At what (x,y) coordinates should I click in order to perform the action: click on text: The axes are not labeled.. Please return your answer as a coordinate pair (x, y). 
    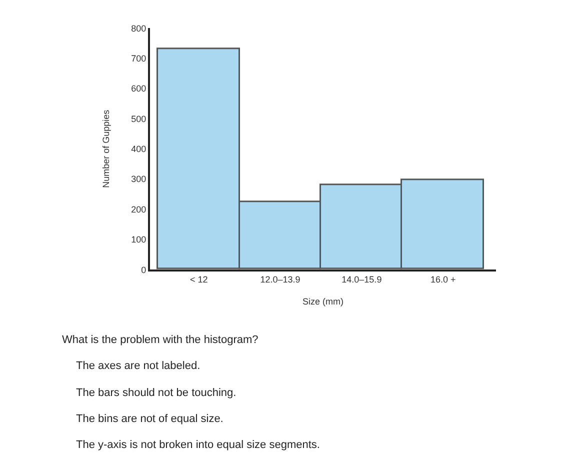
    Looking at the image, I should click on (138, 366).